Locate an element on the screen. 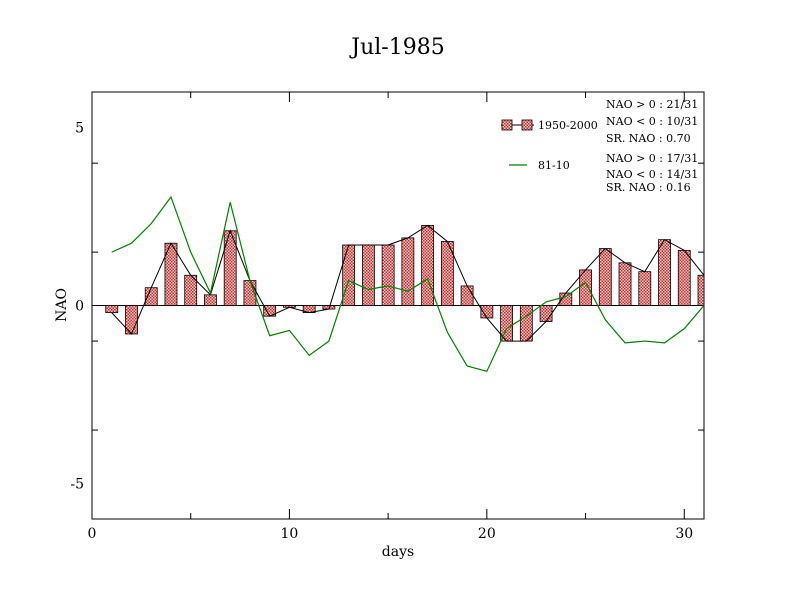 Image resolution: width=792 pixels, height=612 pixels. y-tick-label: -5 is located at coordinates (77, 484).